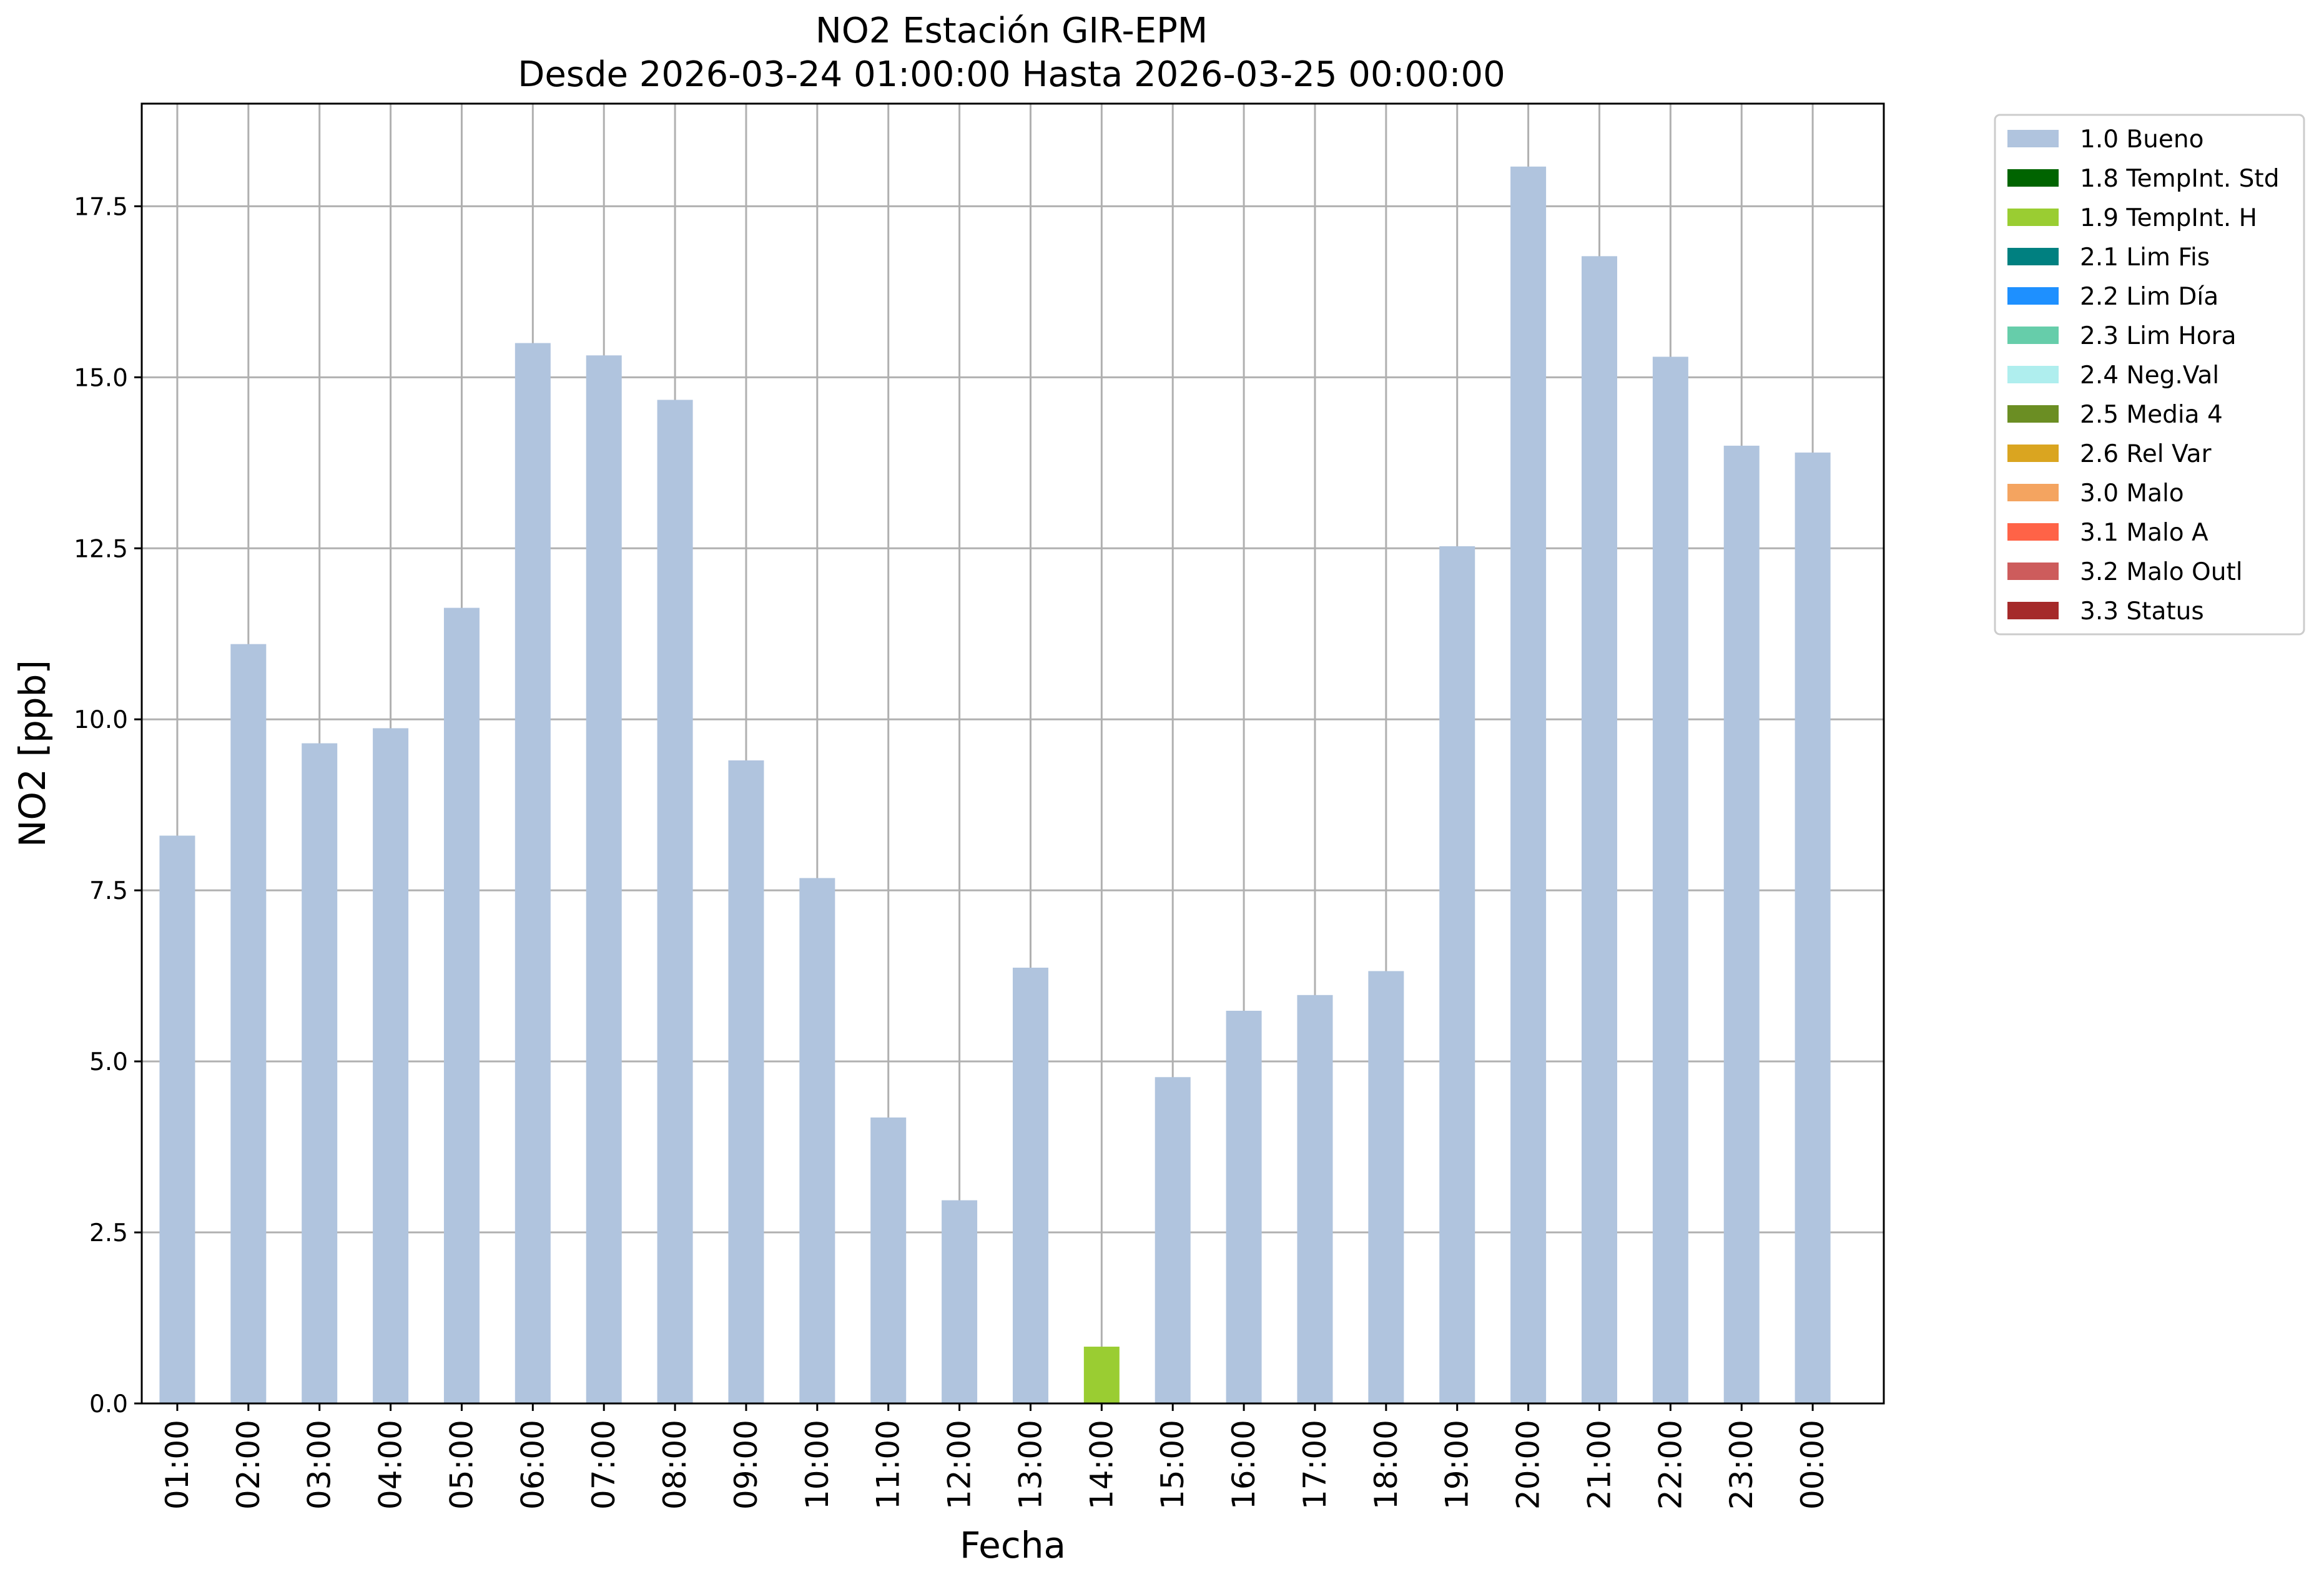 This screenshot has width=2324, height=1582. What do you see at coordinates (1528, 1465) in the screenshot?
I see `x-tick-label: 20:00` at bounding box center [1528, 1465].